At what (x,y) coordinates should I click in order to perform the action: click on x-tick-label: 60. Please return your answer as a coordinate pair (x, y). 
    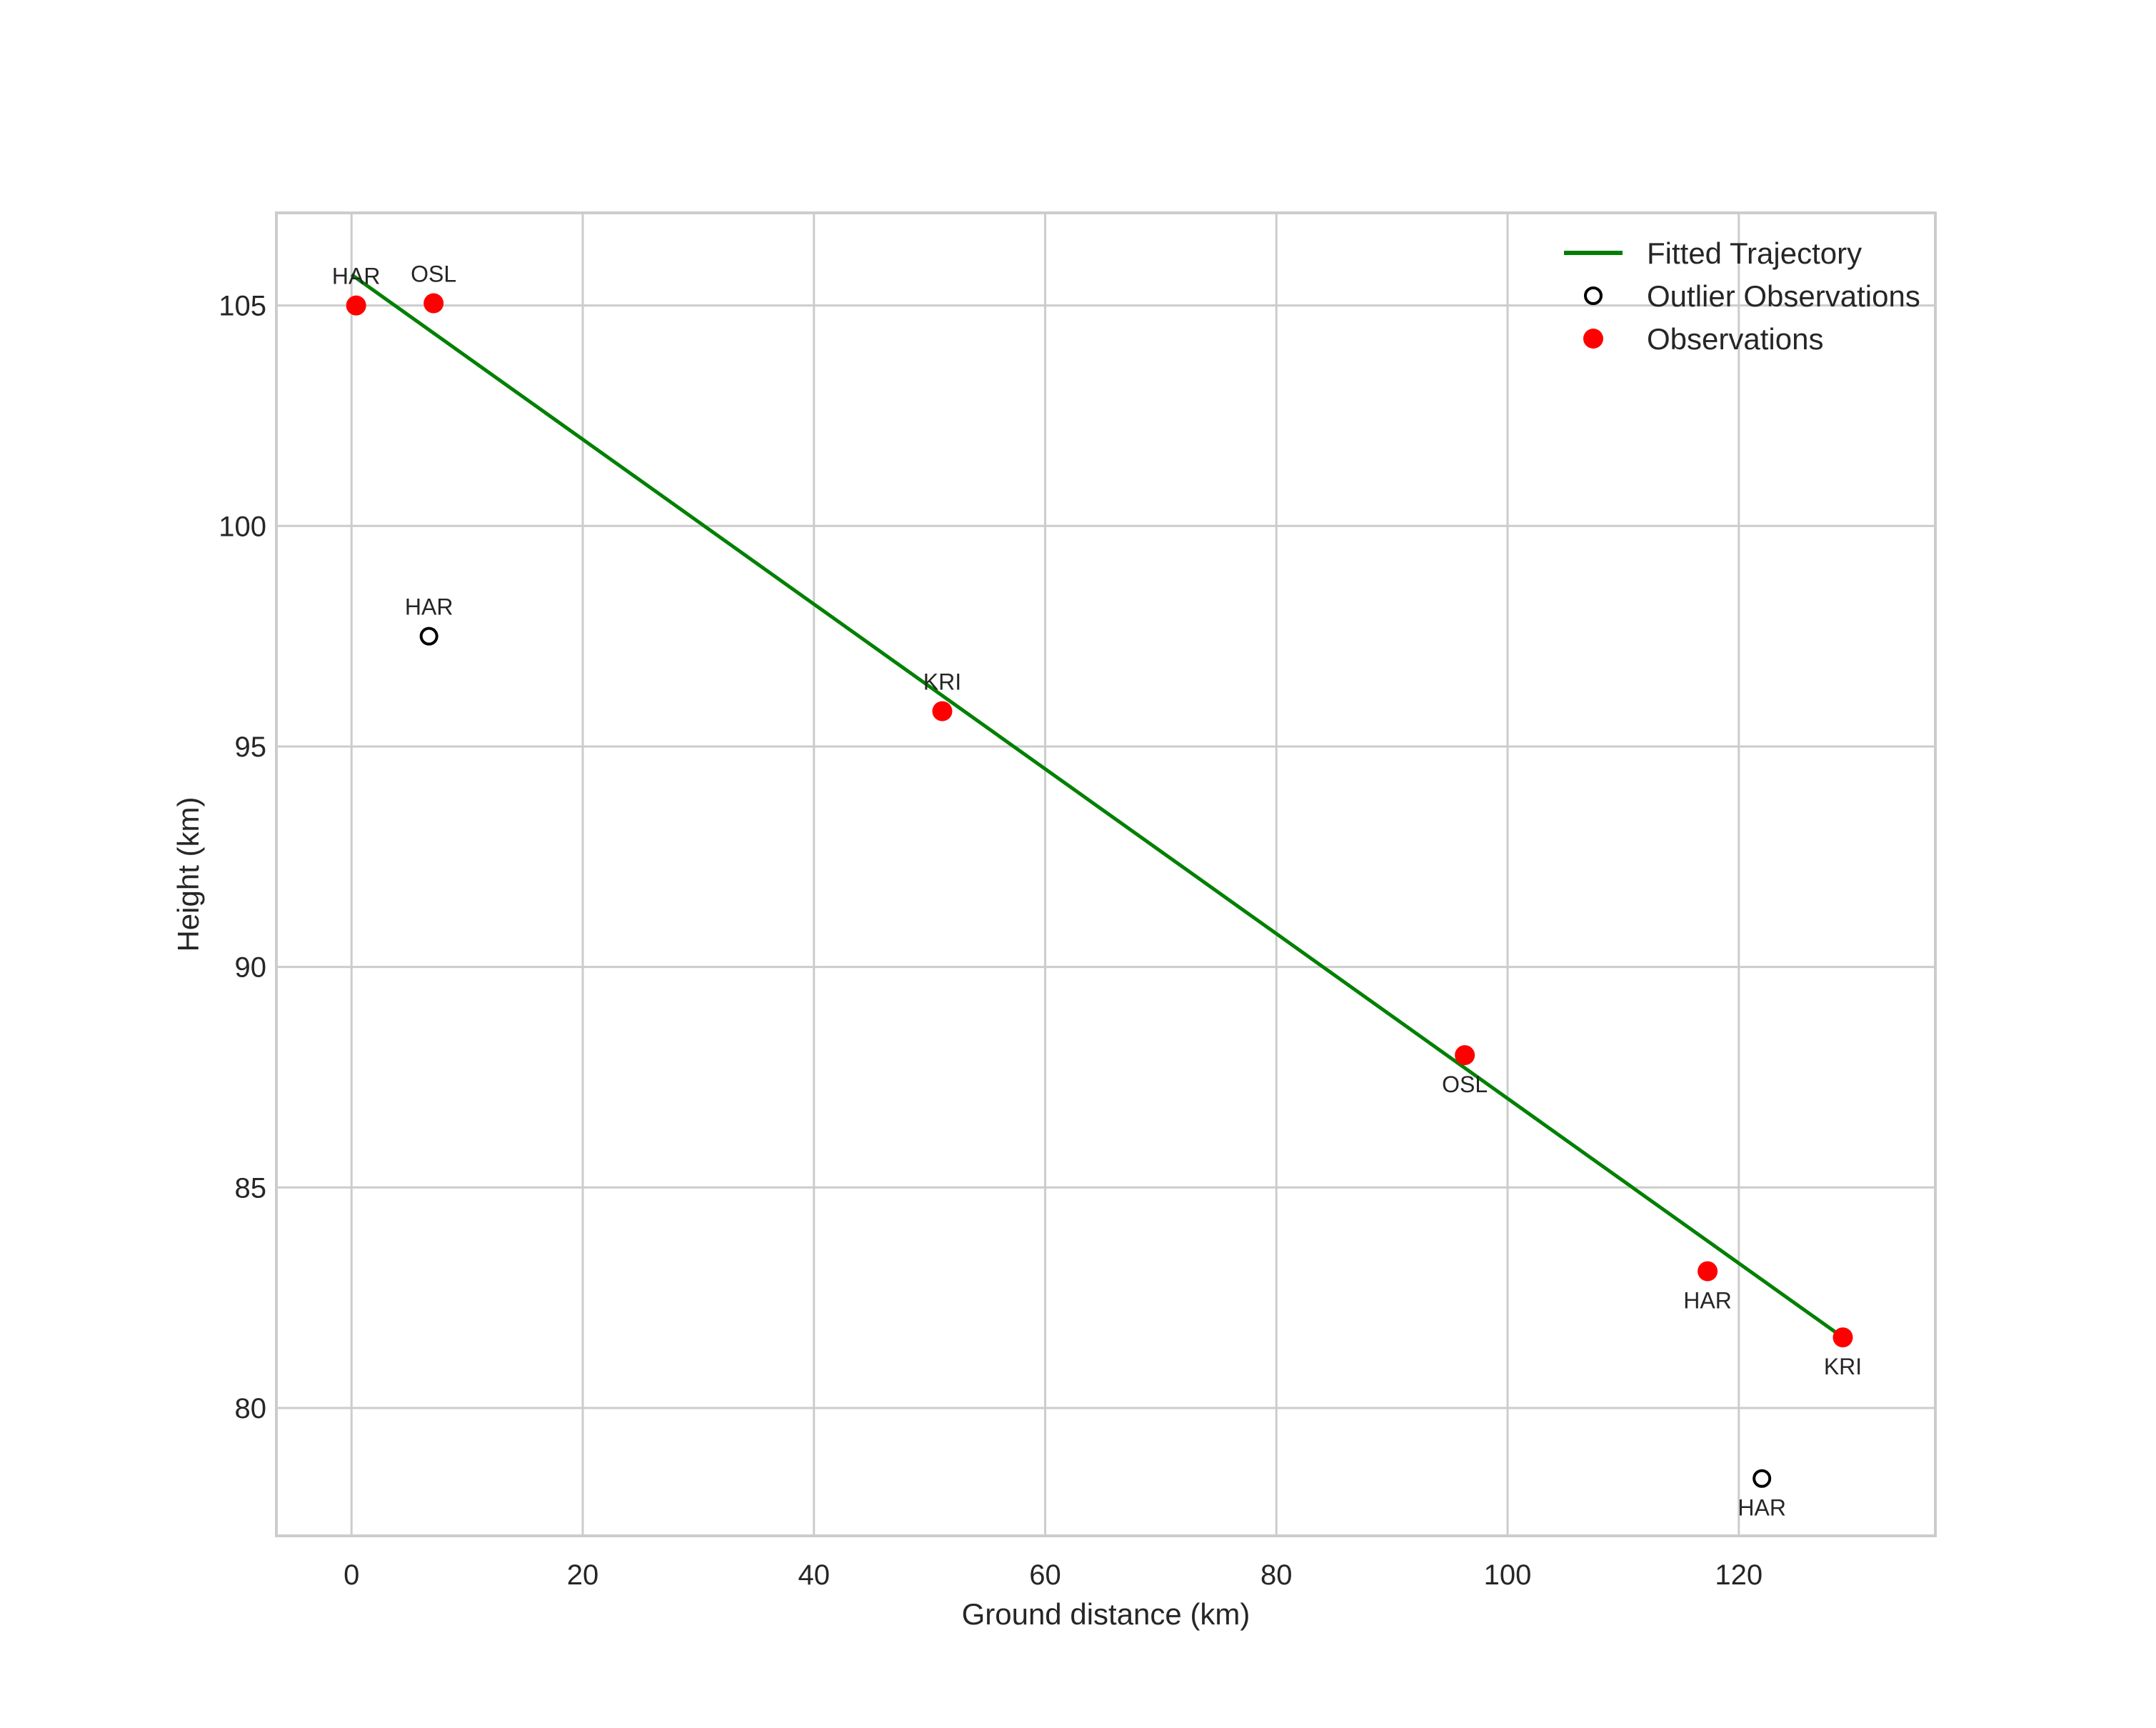
    Looking at the image, I should click on (1045, 1575).